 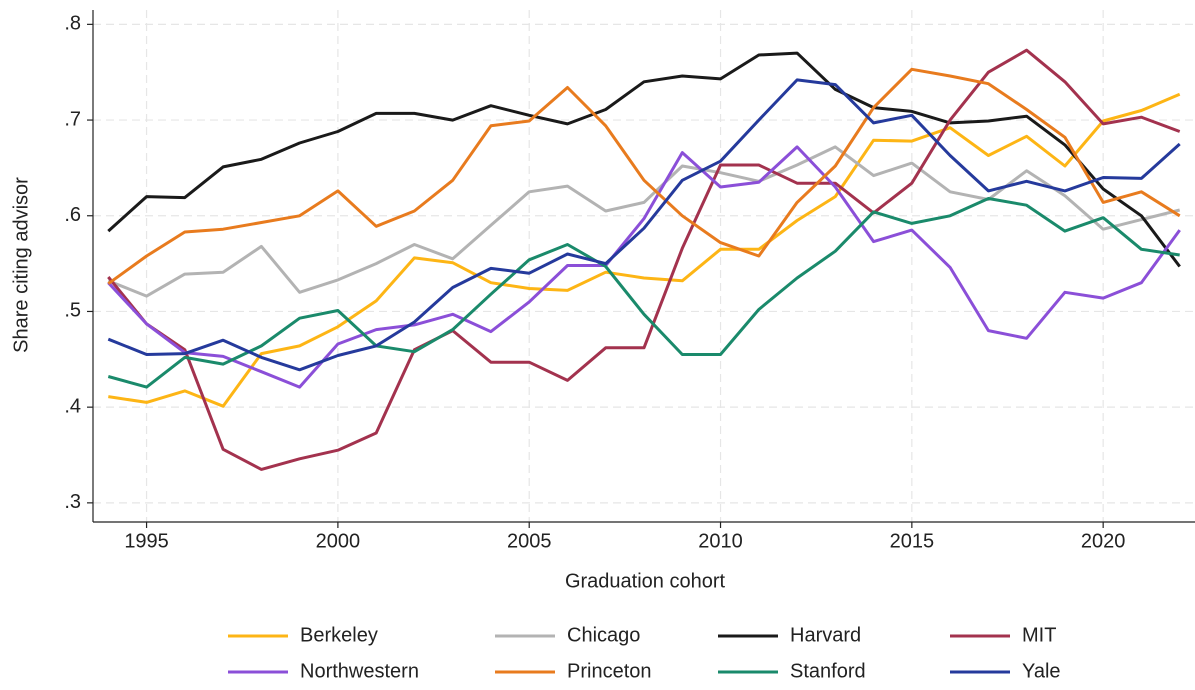 I want to click on y-tick-label: .7, so click(x=72, y=119).